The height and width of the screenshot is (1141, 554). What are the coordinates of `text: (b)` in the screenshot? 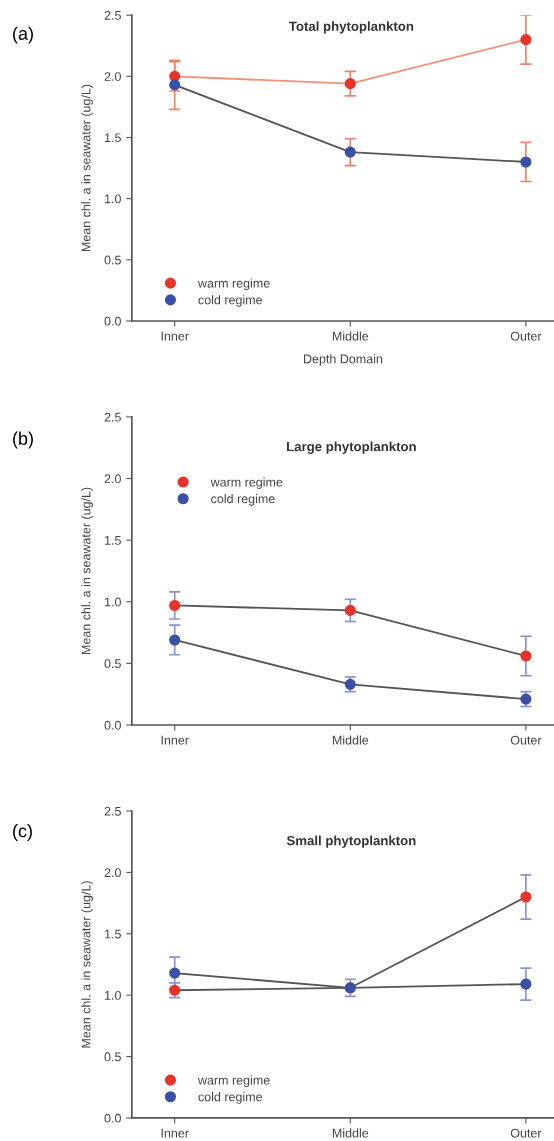 It's located at (23, 440).